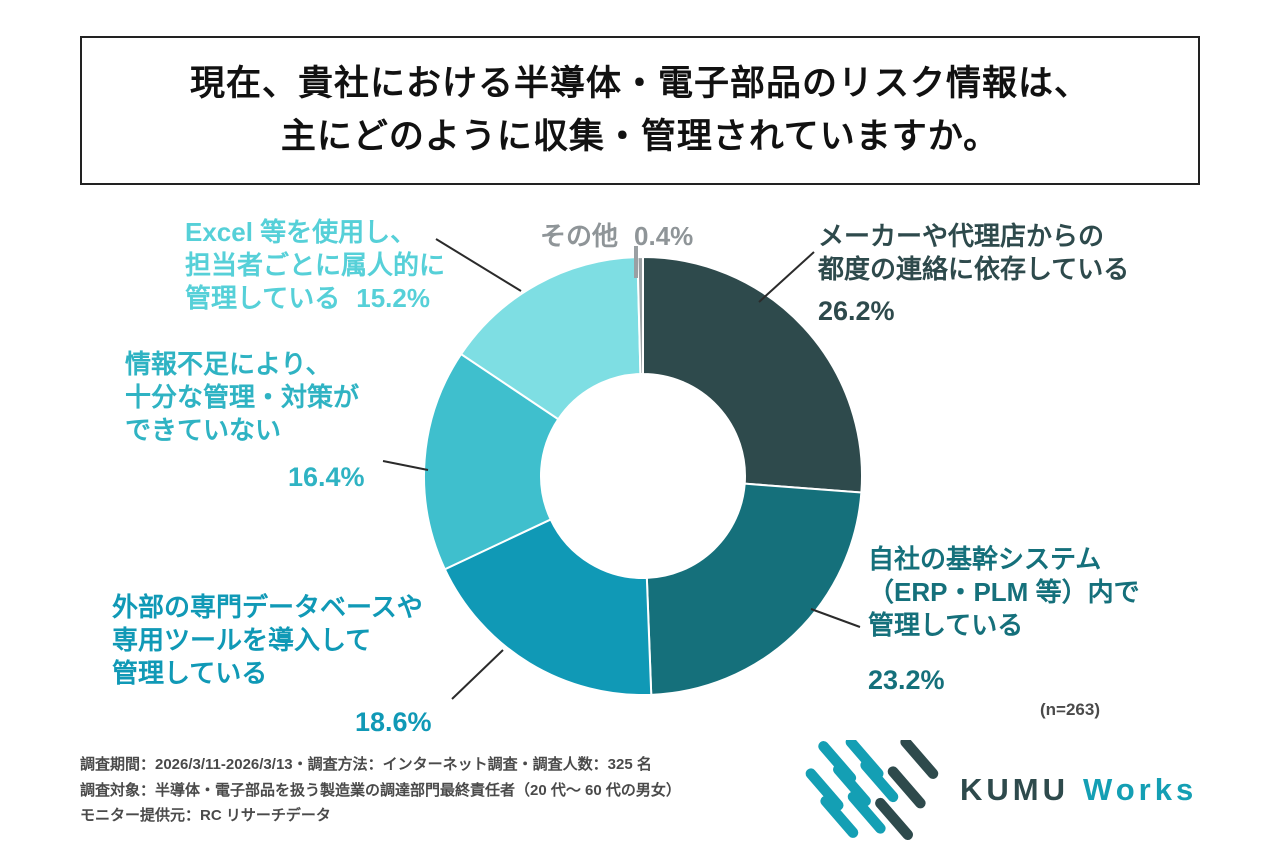  What do you see at coordinates (267, 640) in the screenshot?
I see `callout-external-text: 外部の専門データベースや 専用ツールを導入して 管理している` at bounding box center [267, 640].